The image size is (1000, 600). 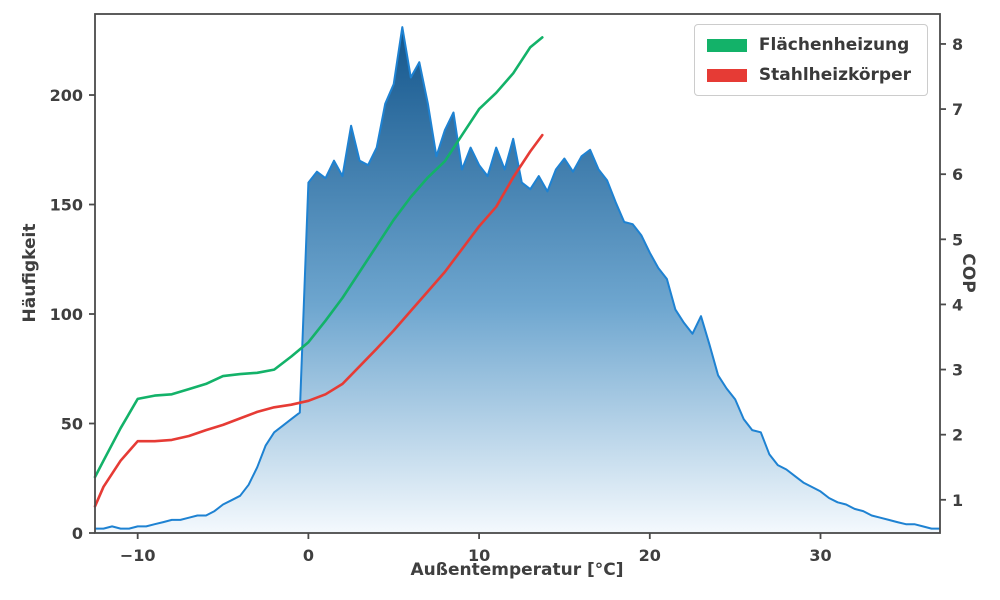 I want to click on y-right-tick-label: 8, so click(x=957, y=44).